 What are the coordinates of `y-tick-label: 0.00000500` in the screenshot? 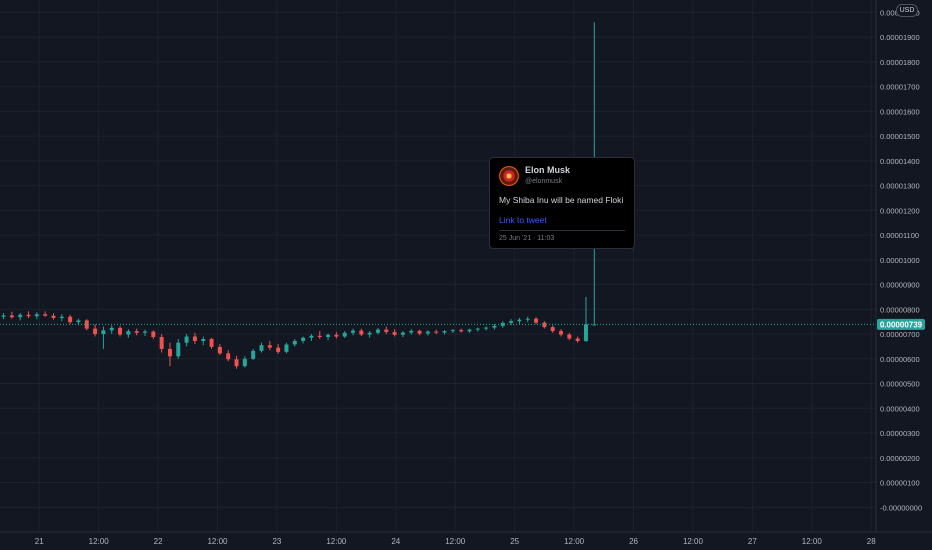 It's located at (900, 384).